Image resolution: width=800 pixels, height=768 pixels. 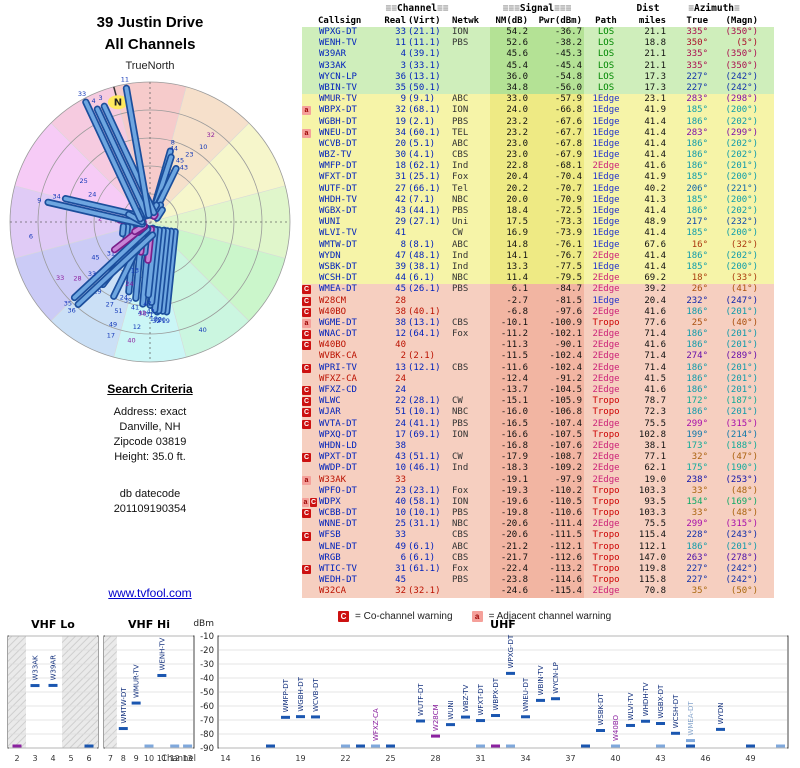 What do you see at coordinates (333, 54) in the screenshot?
I see `station-callsign-link: W39AR` at bounding box center [333, 54].